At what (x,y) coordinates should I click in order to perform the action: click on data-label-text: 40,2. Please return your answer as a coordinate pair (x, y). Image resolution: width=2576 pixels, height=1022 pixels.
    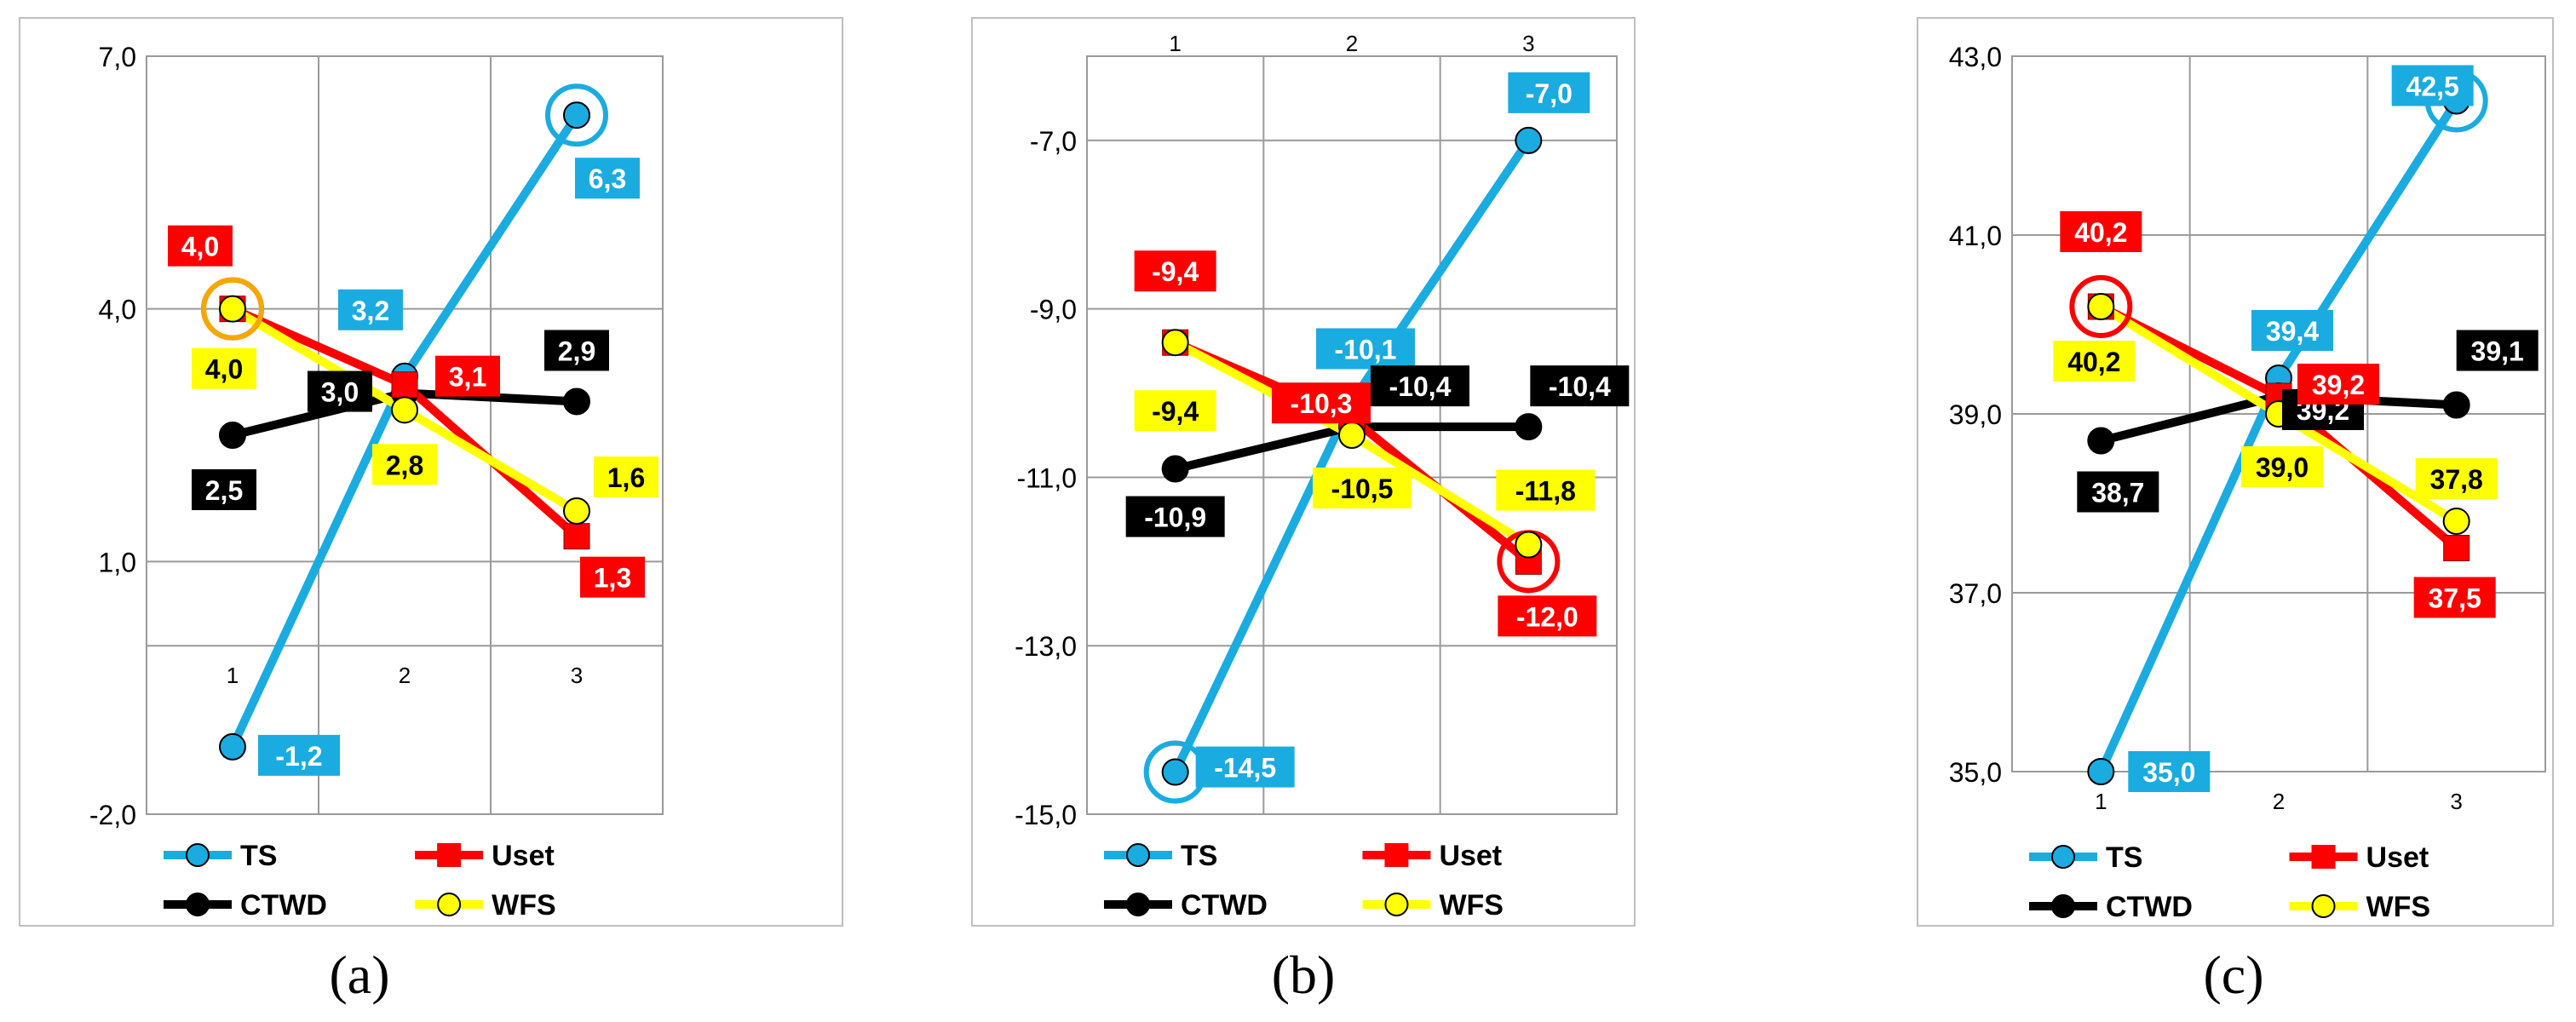
    Looking at the image, I should click on (2100, 232).